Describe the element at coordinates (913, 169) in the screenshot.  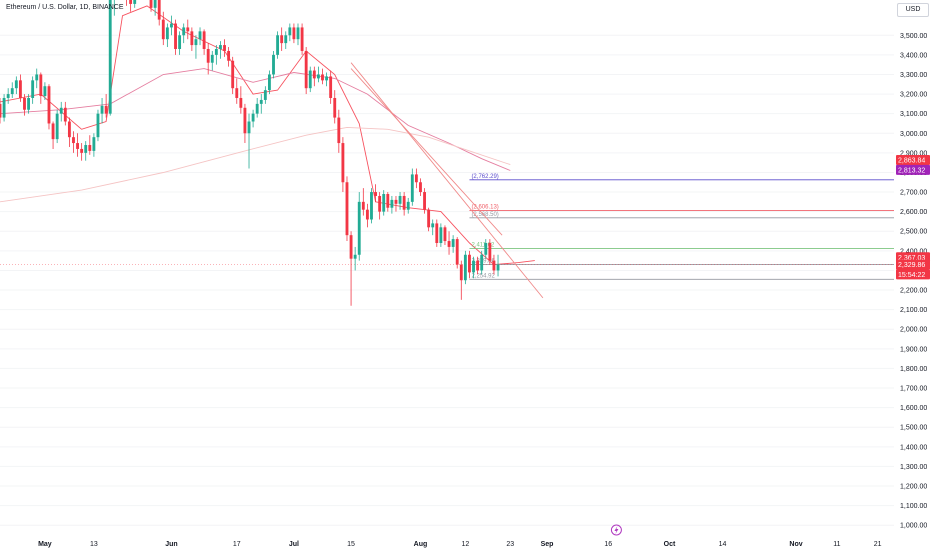
I see `price-badge: 2,813.32` at that location.